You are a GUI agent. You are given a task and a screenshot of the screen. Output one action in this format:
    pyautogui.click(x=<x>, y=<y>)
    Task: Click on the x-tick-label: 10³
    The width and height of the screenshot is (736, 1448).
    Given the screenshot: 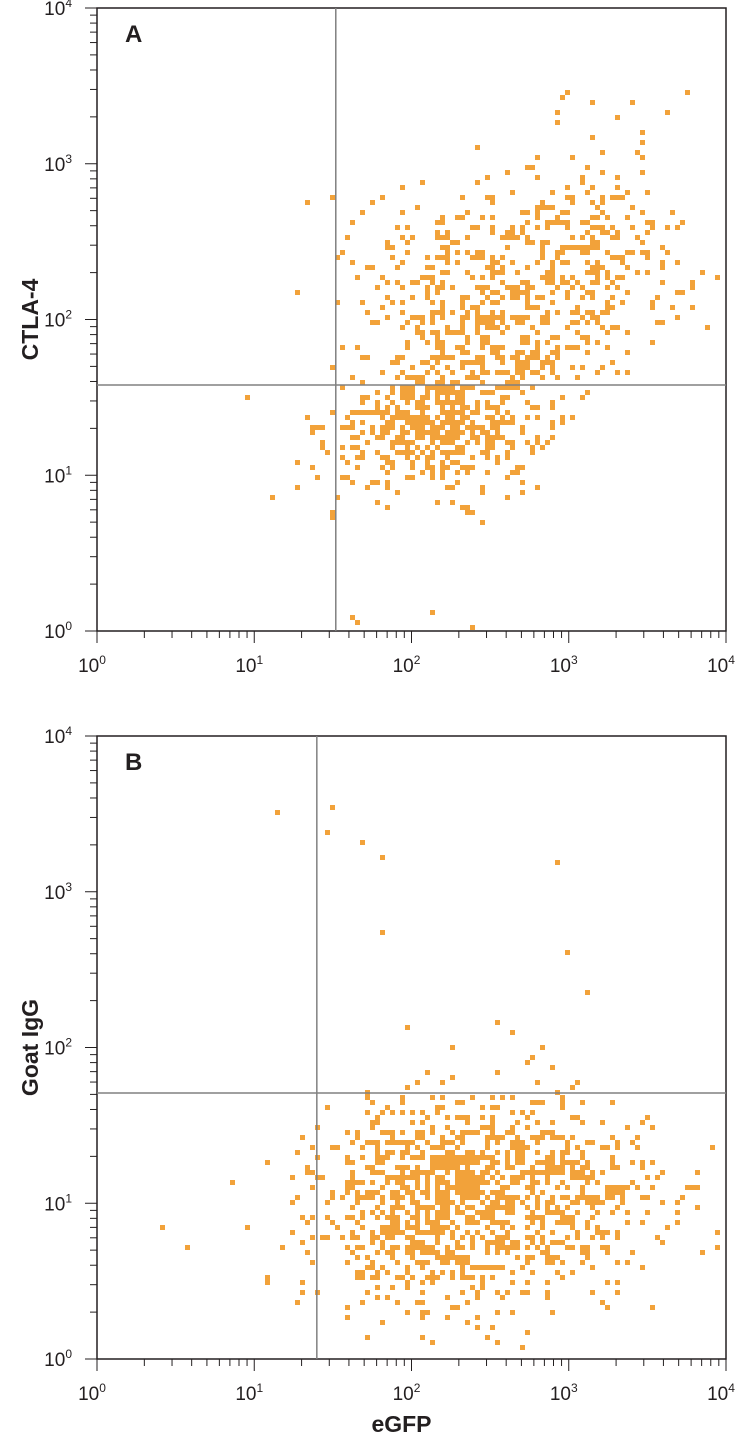 What is the action you would take?
    pyautogui.click(x=564, y=665)
    